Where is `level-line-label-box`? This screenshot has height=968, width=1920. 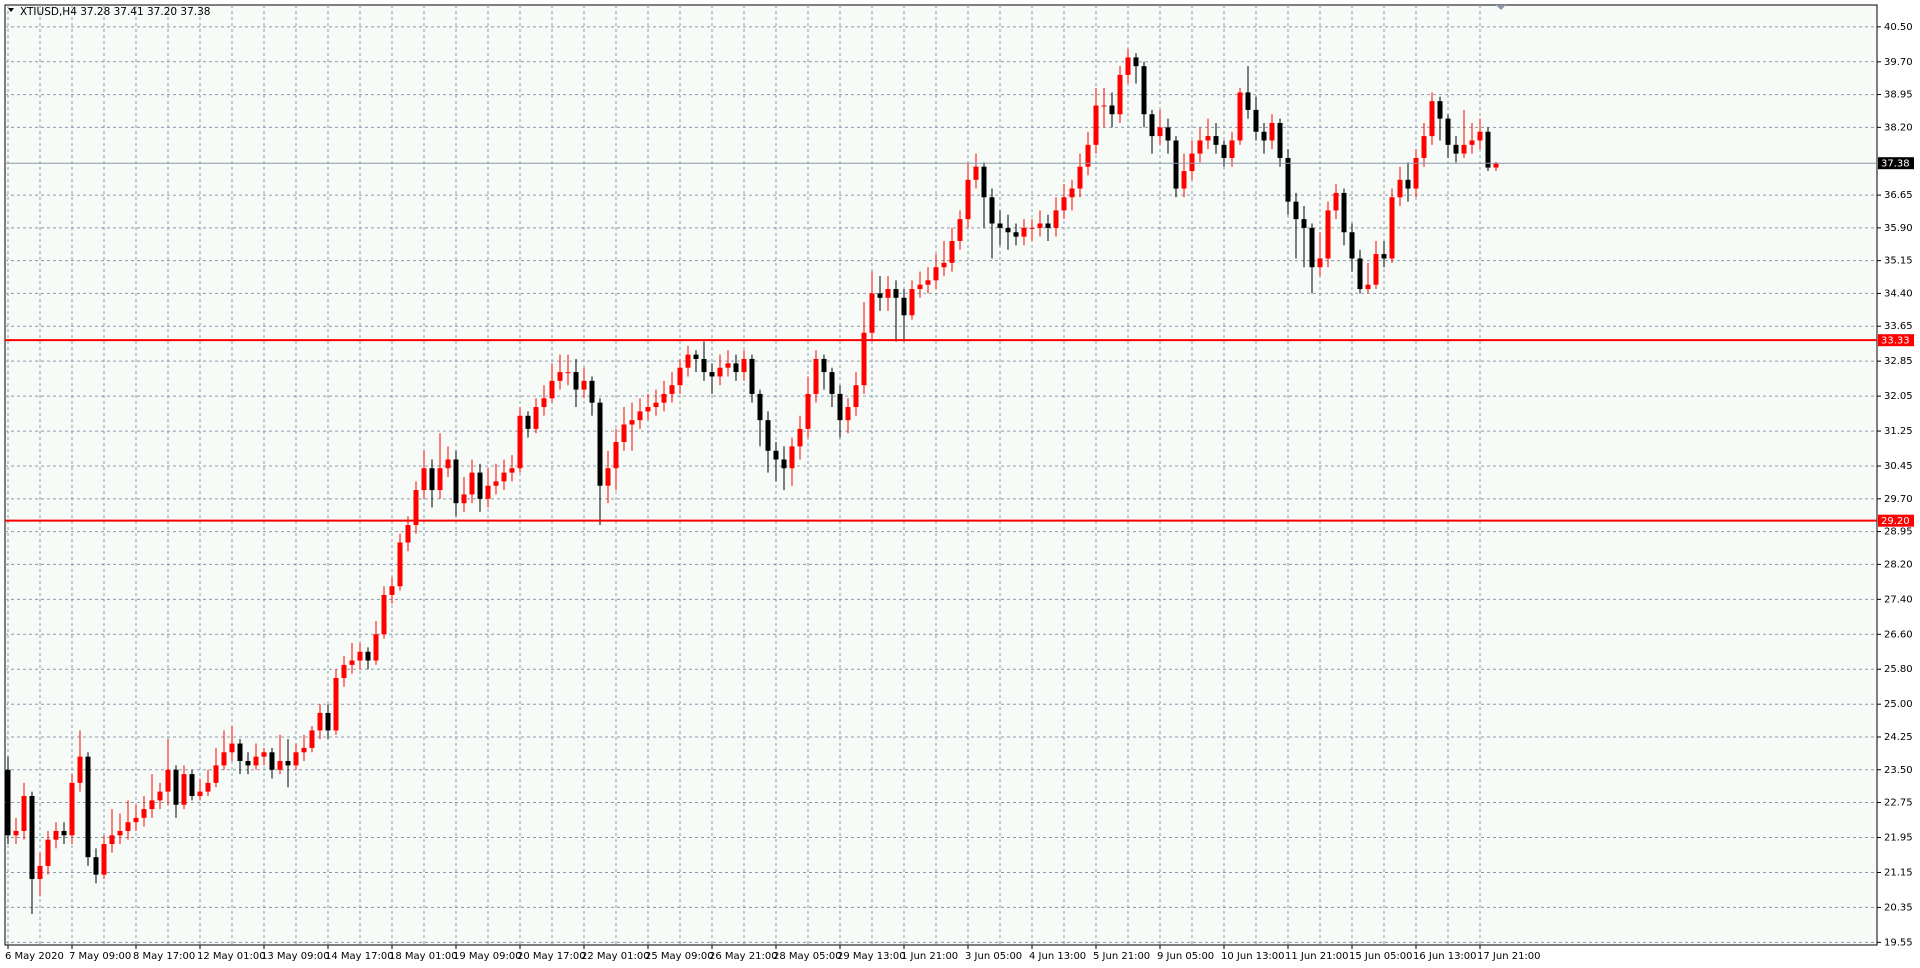 level-line-label-box is located at coordinates (1896, 520).